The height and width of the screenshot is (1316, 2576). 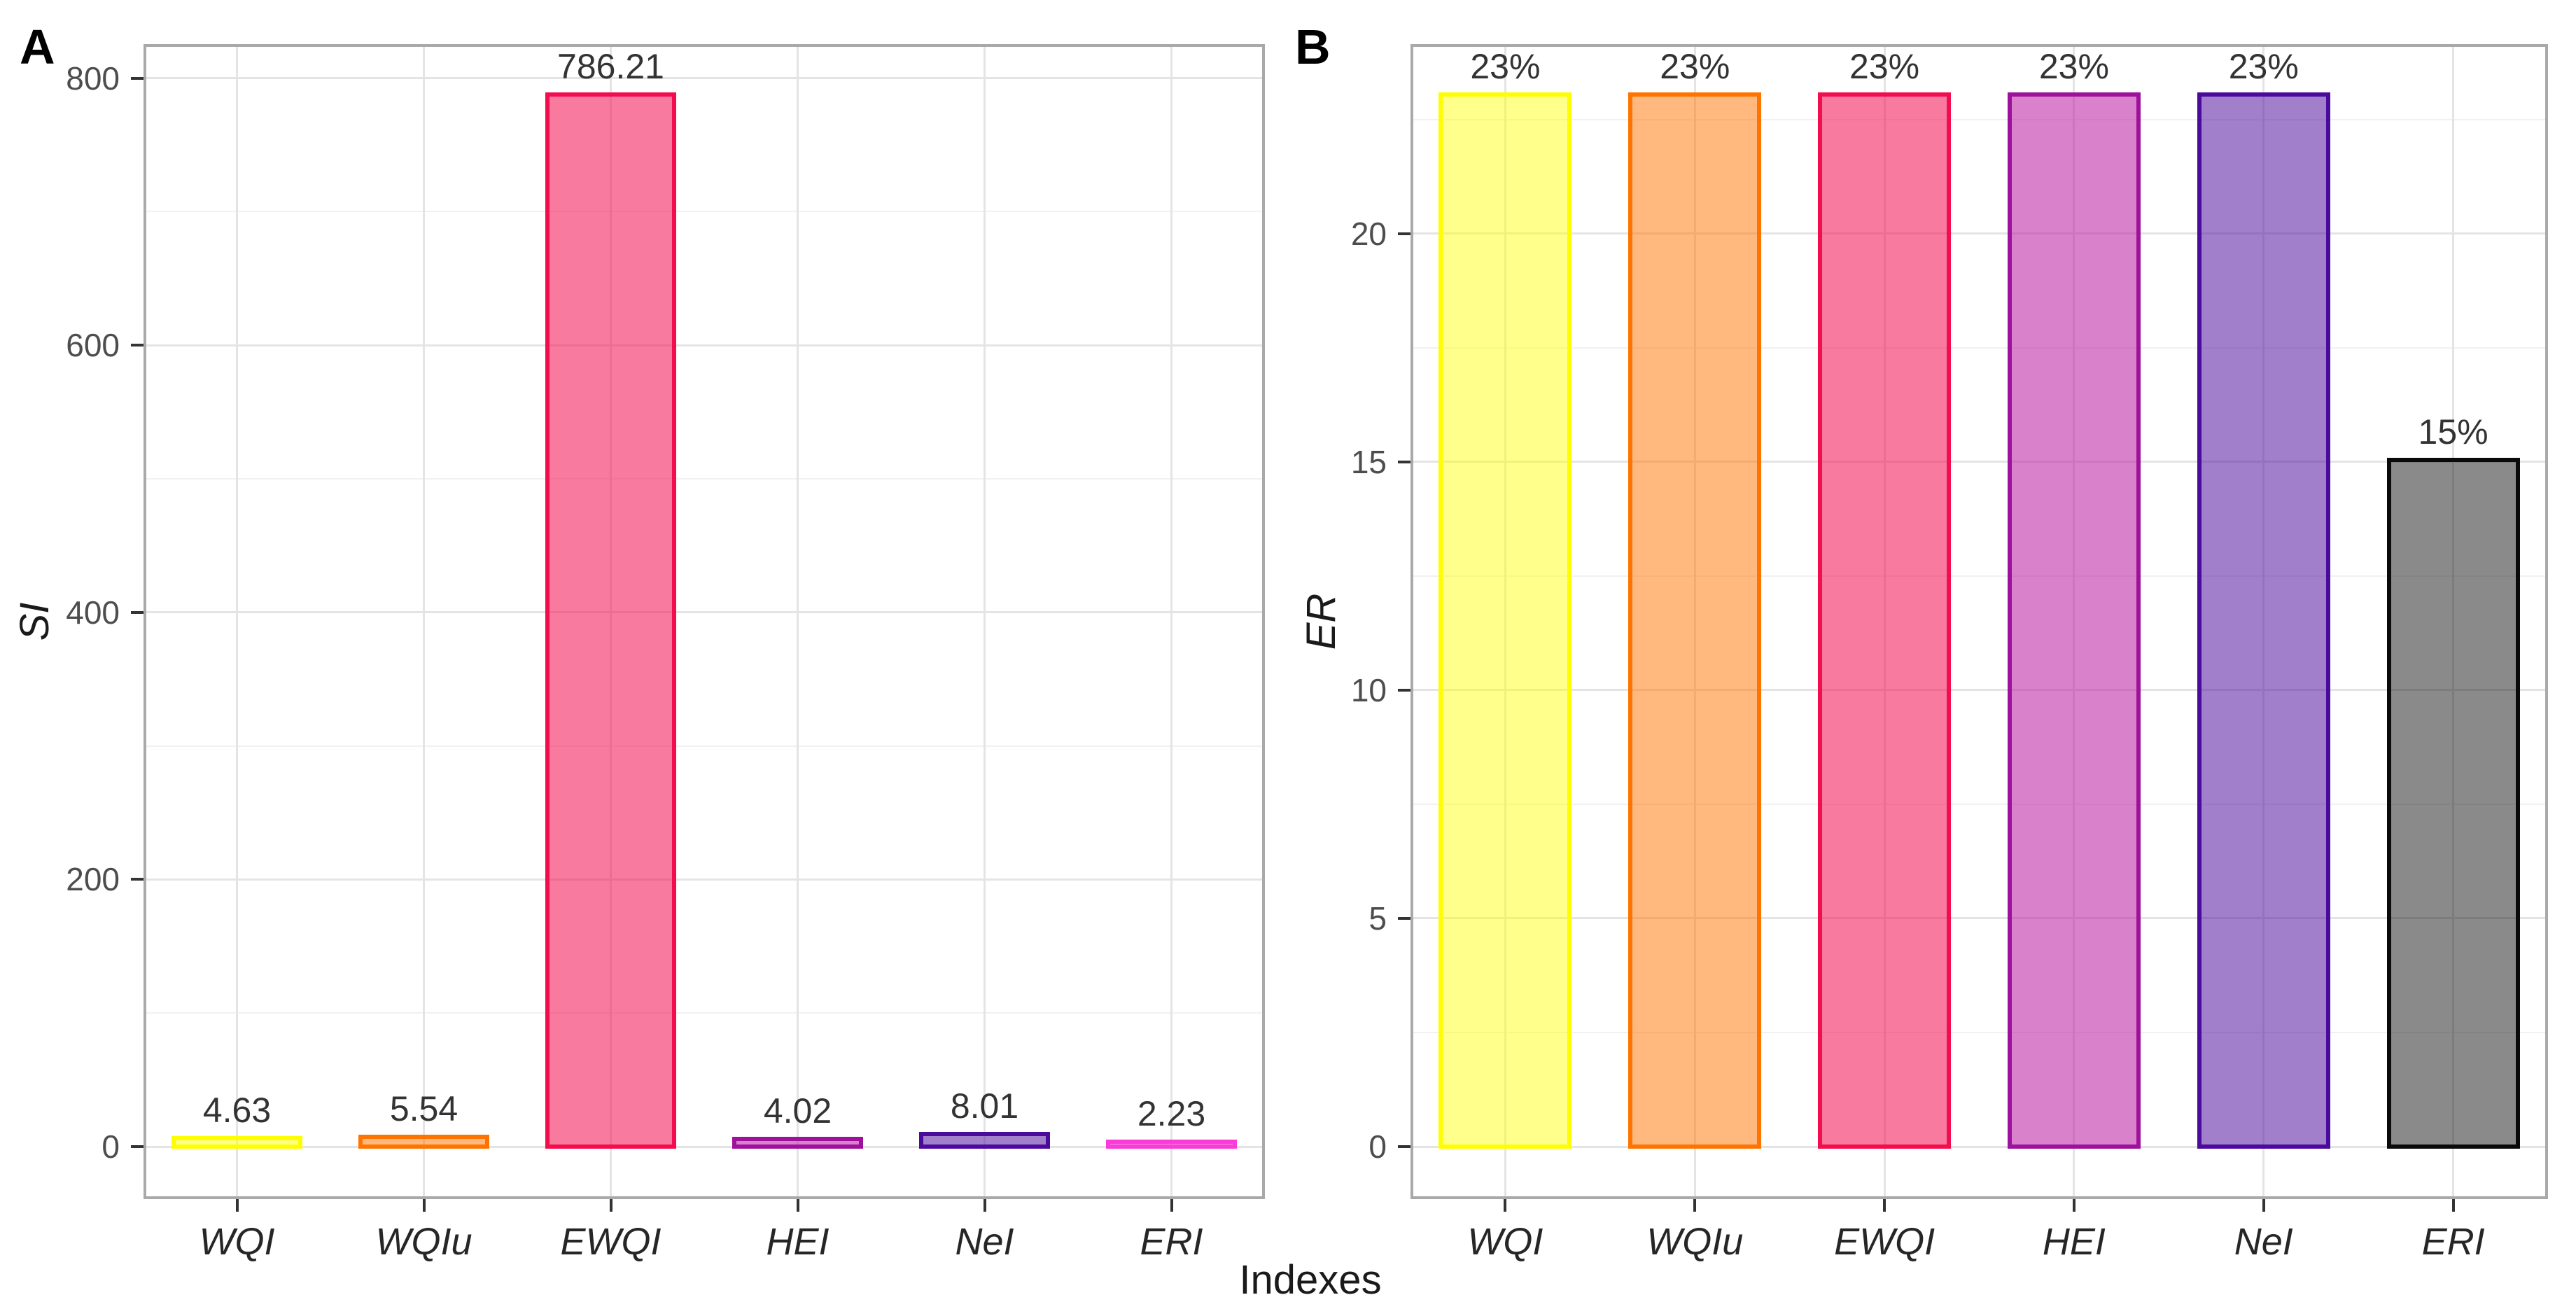 I want to click on bar-wqiu-panel-b, so click(x=1694, y=620).